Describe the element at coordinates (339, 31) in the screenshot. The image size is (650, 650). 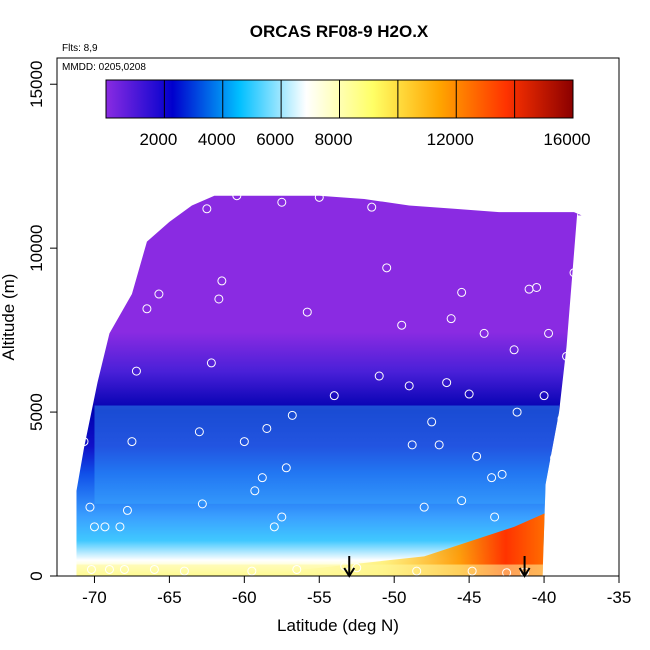
I see `chart-title: ORCAS RF08-9 H2O.X` at that location.